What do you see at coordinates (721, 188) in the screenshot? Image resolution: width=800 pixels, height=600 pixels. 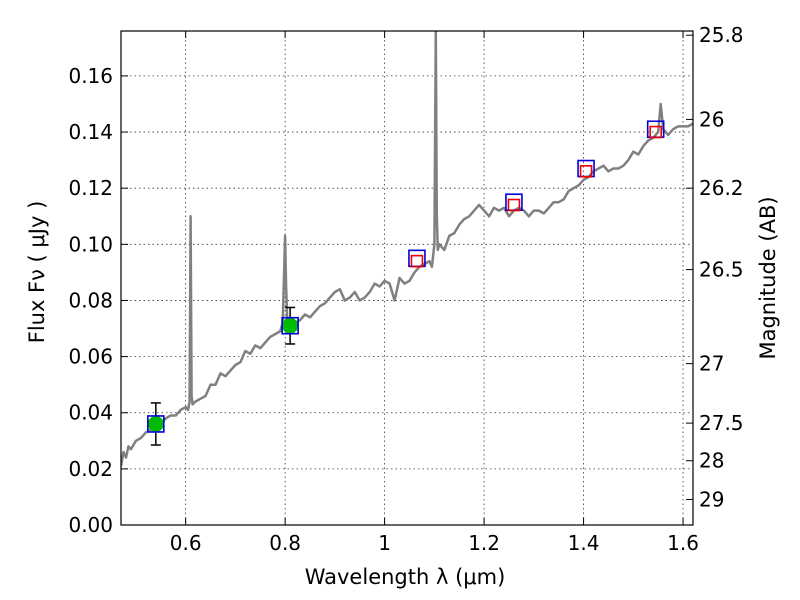 I see `right-tick-label: 26.2` at bounding box center [721, 188].